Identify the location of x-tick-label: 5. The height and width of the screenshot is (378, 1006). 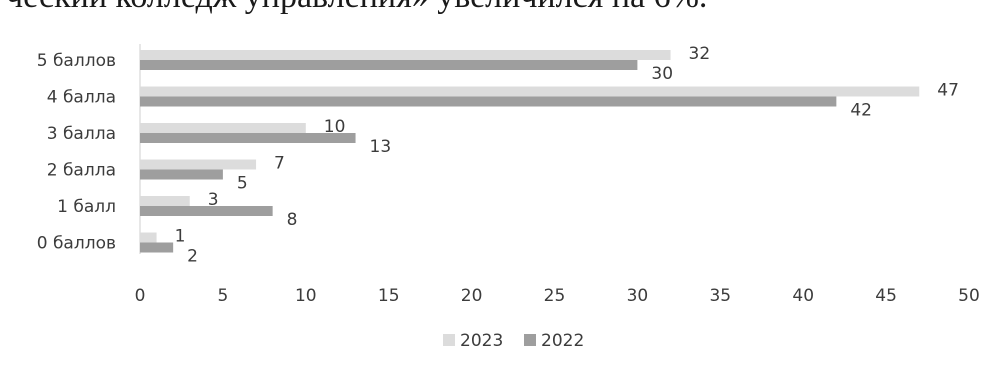
(222, 296).